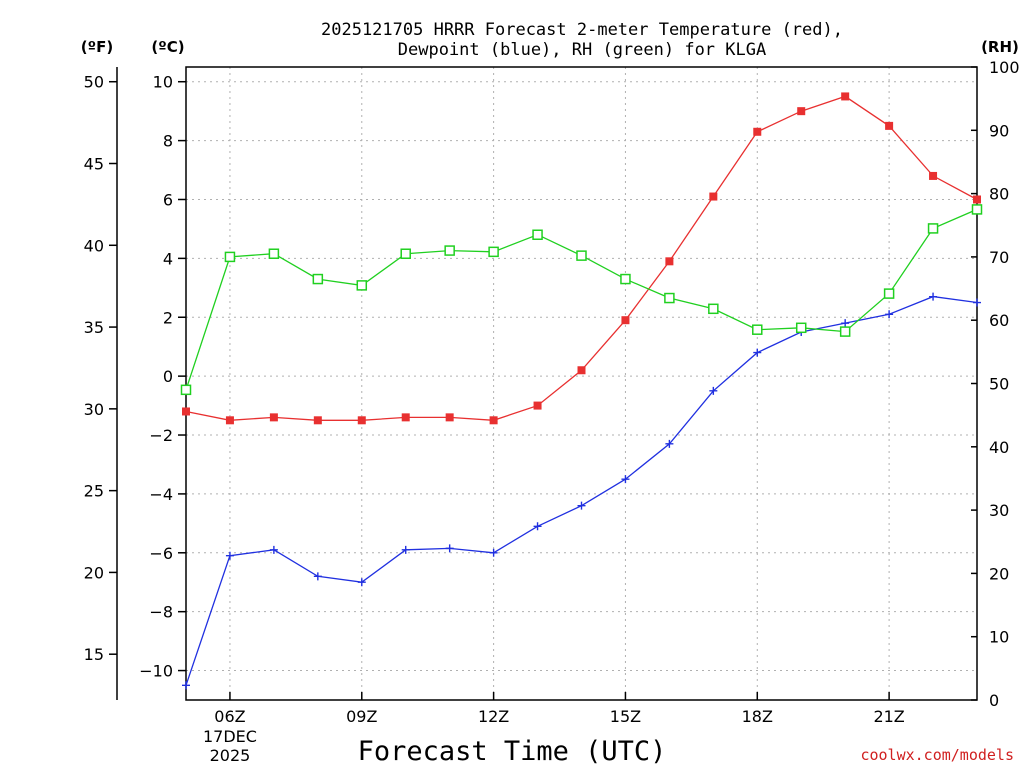 This screenshot has width=1024, height=768. What do you see at coordinates (582, 50) in the screenshot?
I see `chart-title-line2: Dewpoint (blue), RH (green) for KLGA` at bounding box center [582, 50].